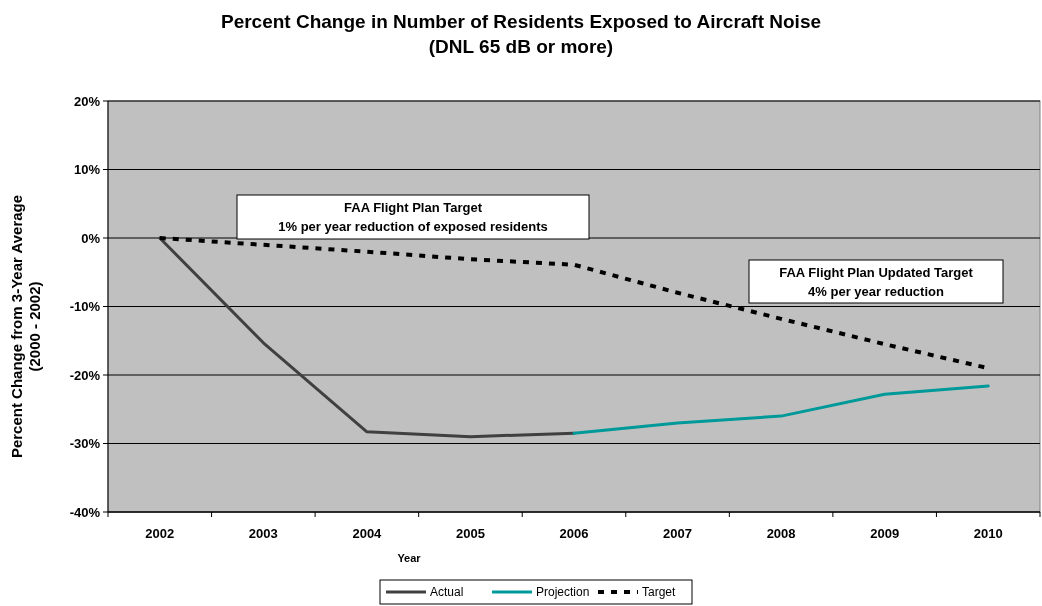 The height and width of the screenshot is (606, 1042). I want to click on x-tick-label: 2010, so click(988, 533).